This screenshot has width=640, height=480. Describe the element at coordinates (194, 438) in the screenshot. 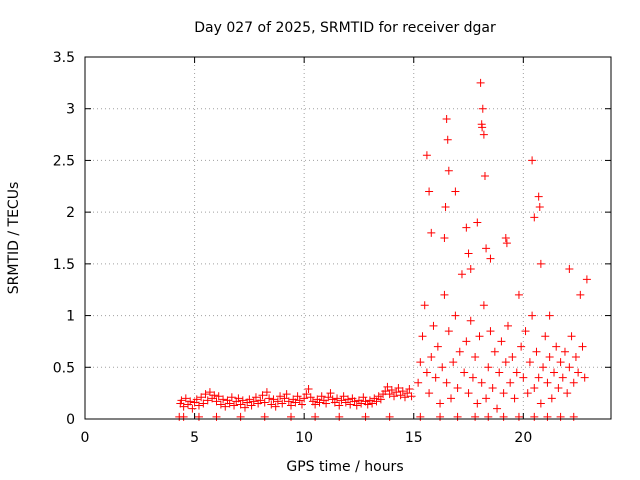

I see `x-tick-label: 5` at that location.